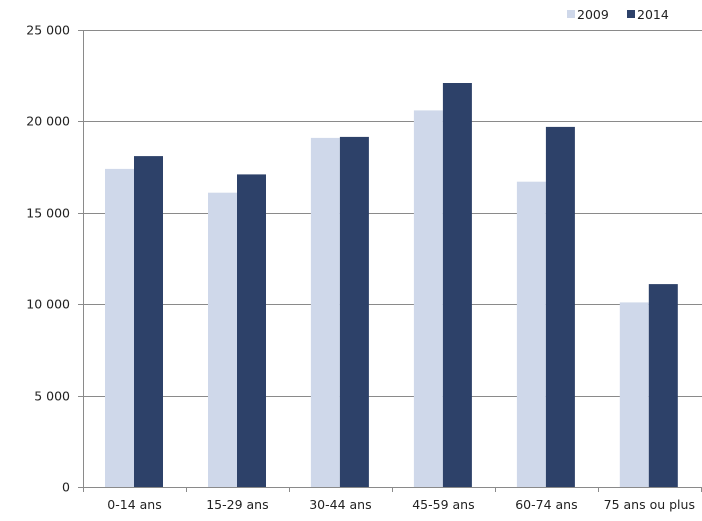 Image resolution: width=702 pixels, height=521 pixels. Describe the element at coordinates (48, 30) in the screenshot. I see `y-tick-label: 25 000` at that location.